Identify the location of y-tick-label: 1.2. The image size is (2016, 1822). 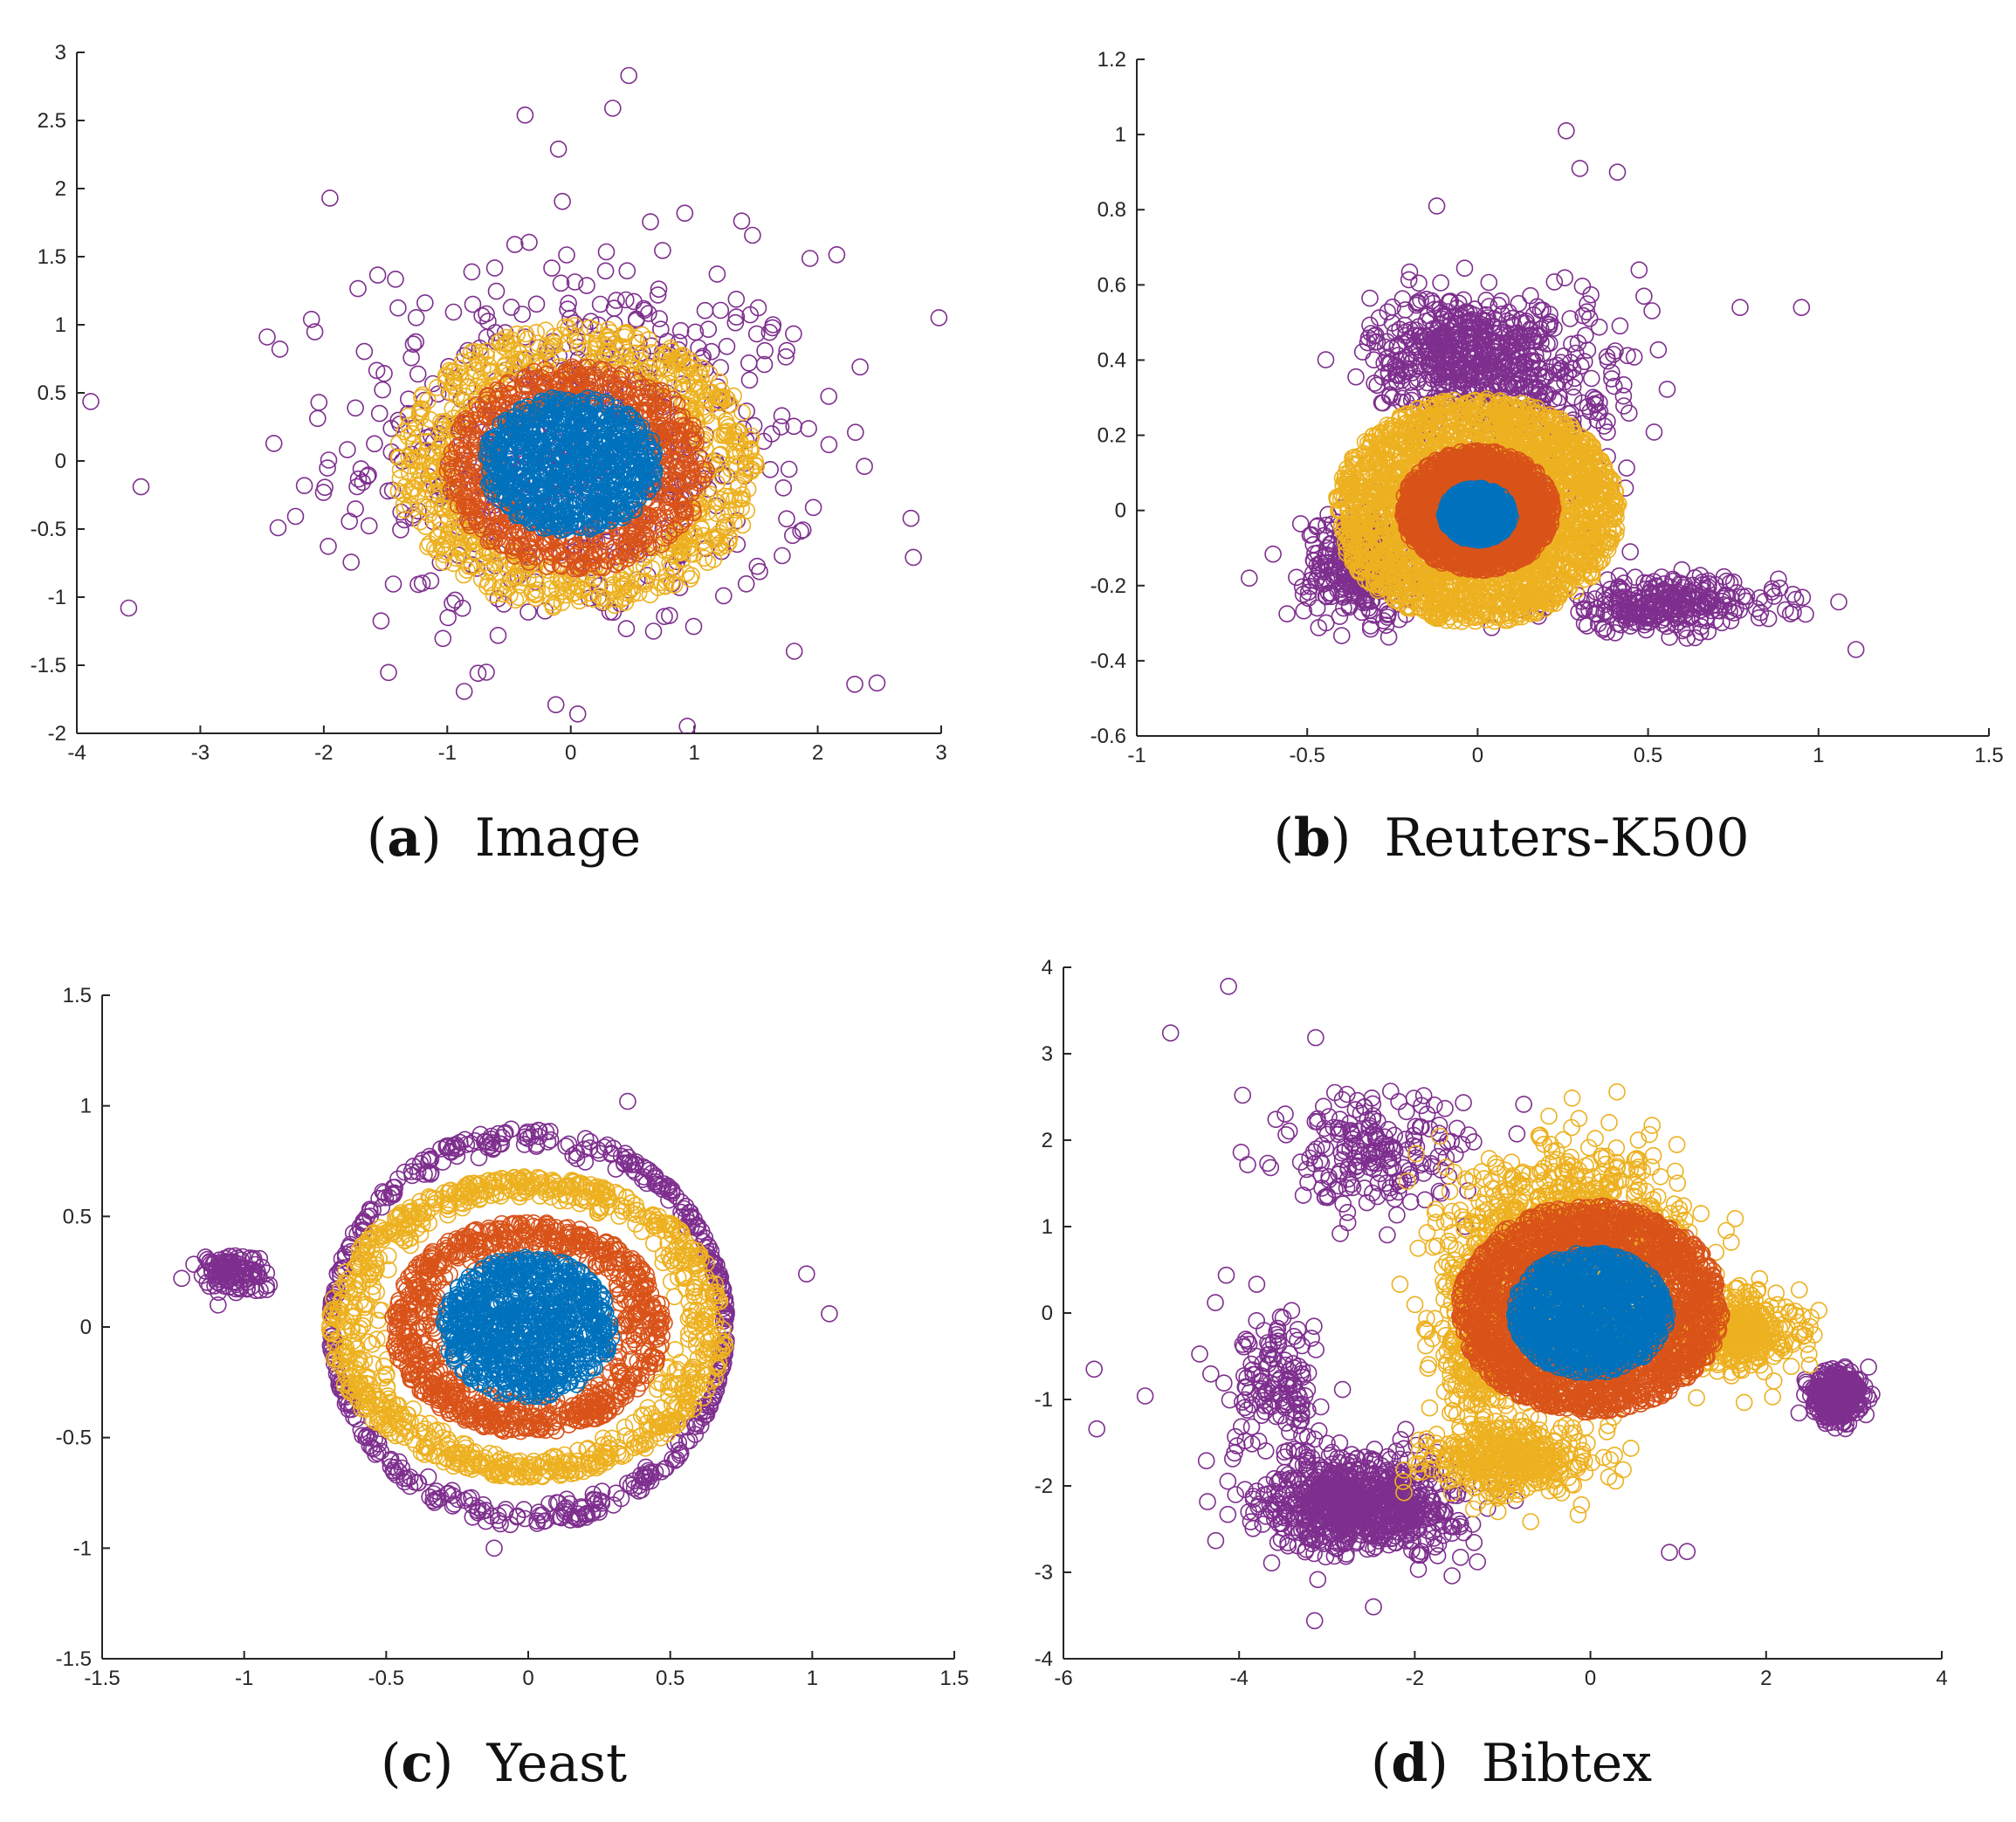
(1111, 60).